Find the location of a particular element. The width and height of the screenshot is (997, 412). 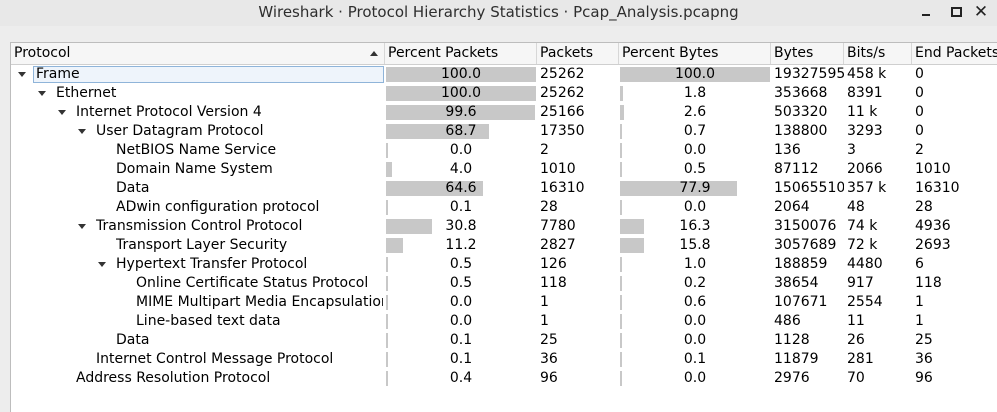

bits-per-second-cell: 70 is located at coordinates (856, 378).